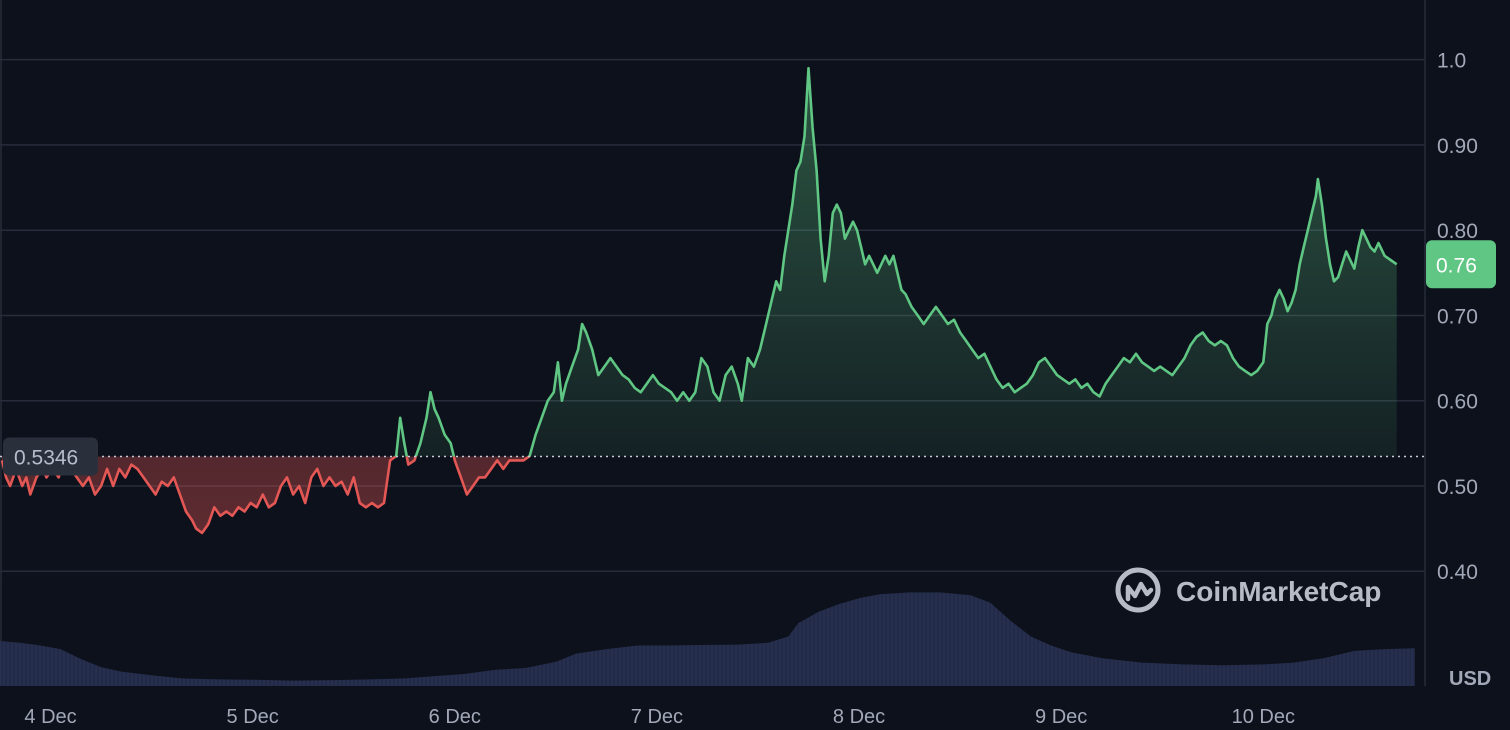  What do you see at coordinates (1263, 717) in the screenshot?
I see `x-tick-label: 10 Dec` at bounding box center [1263, 717].